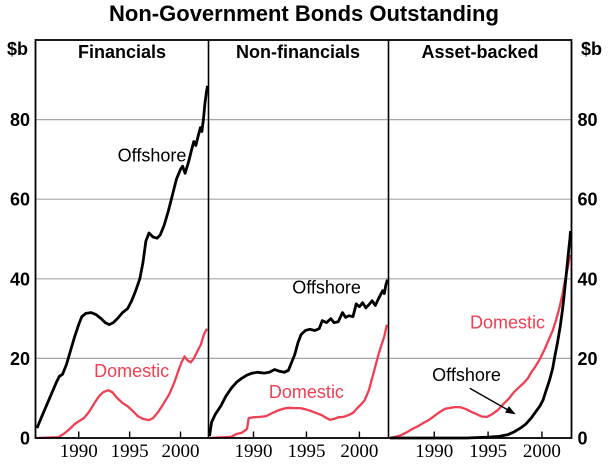 The width and height of the screenshot is (608, 470). What do you see at coordinates (122, 52) in the screenshot?
I see `panel-title-financials: Financials` at bounding box center [122, 52].